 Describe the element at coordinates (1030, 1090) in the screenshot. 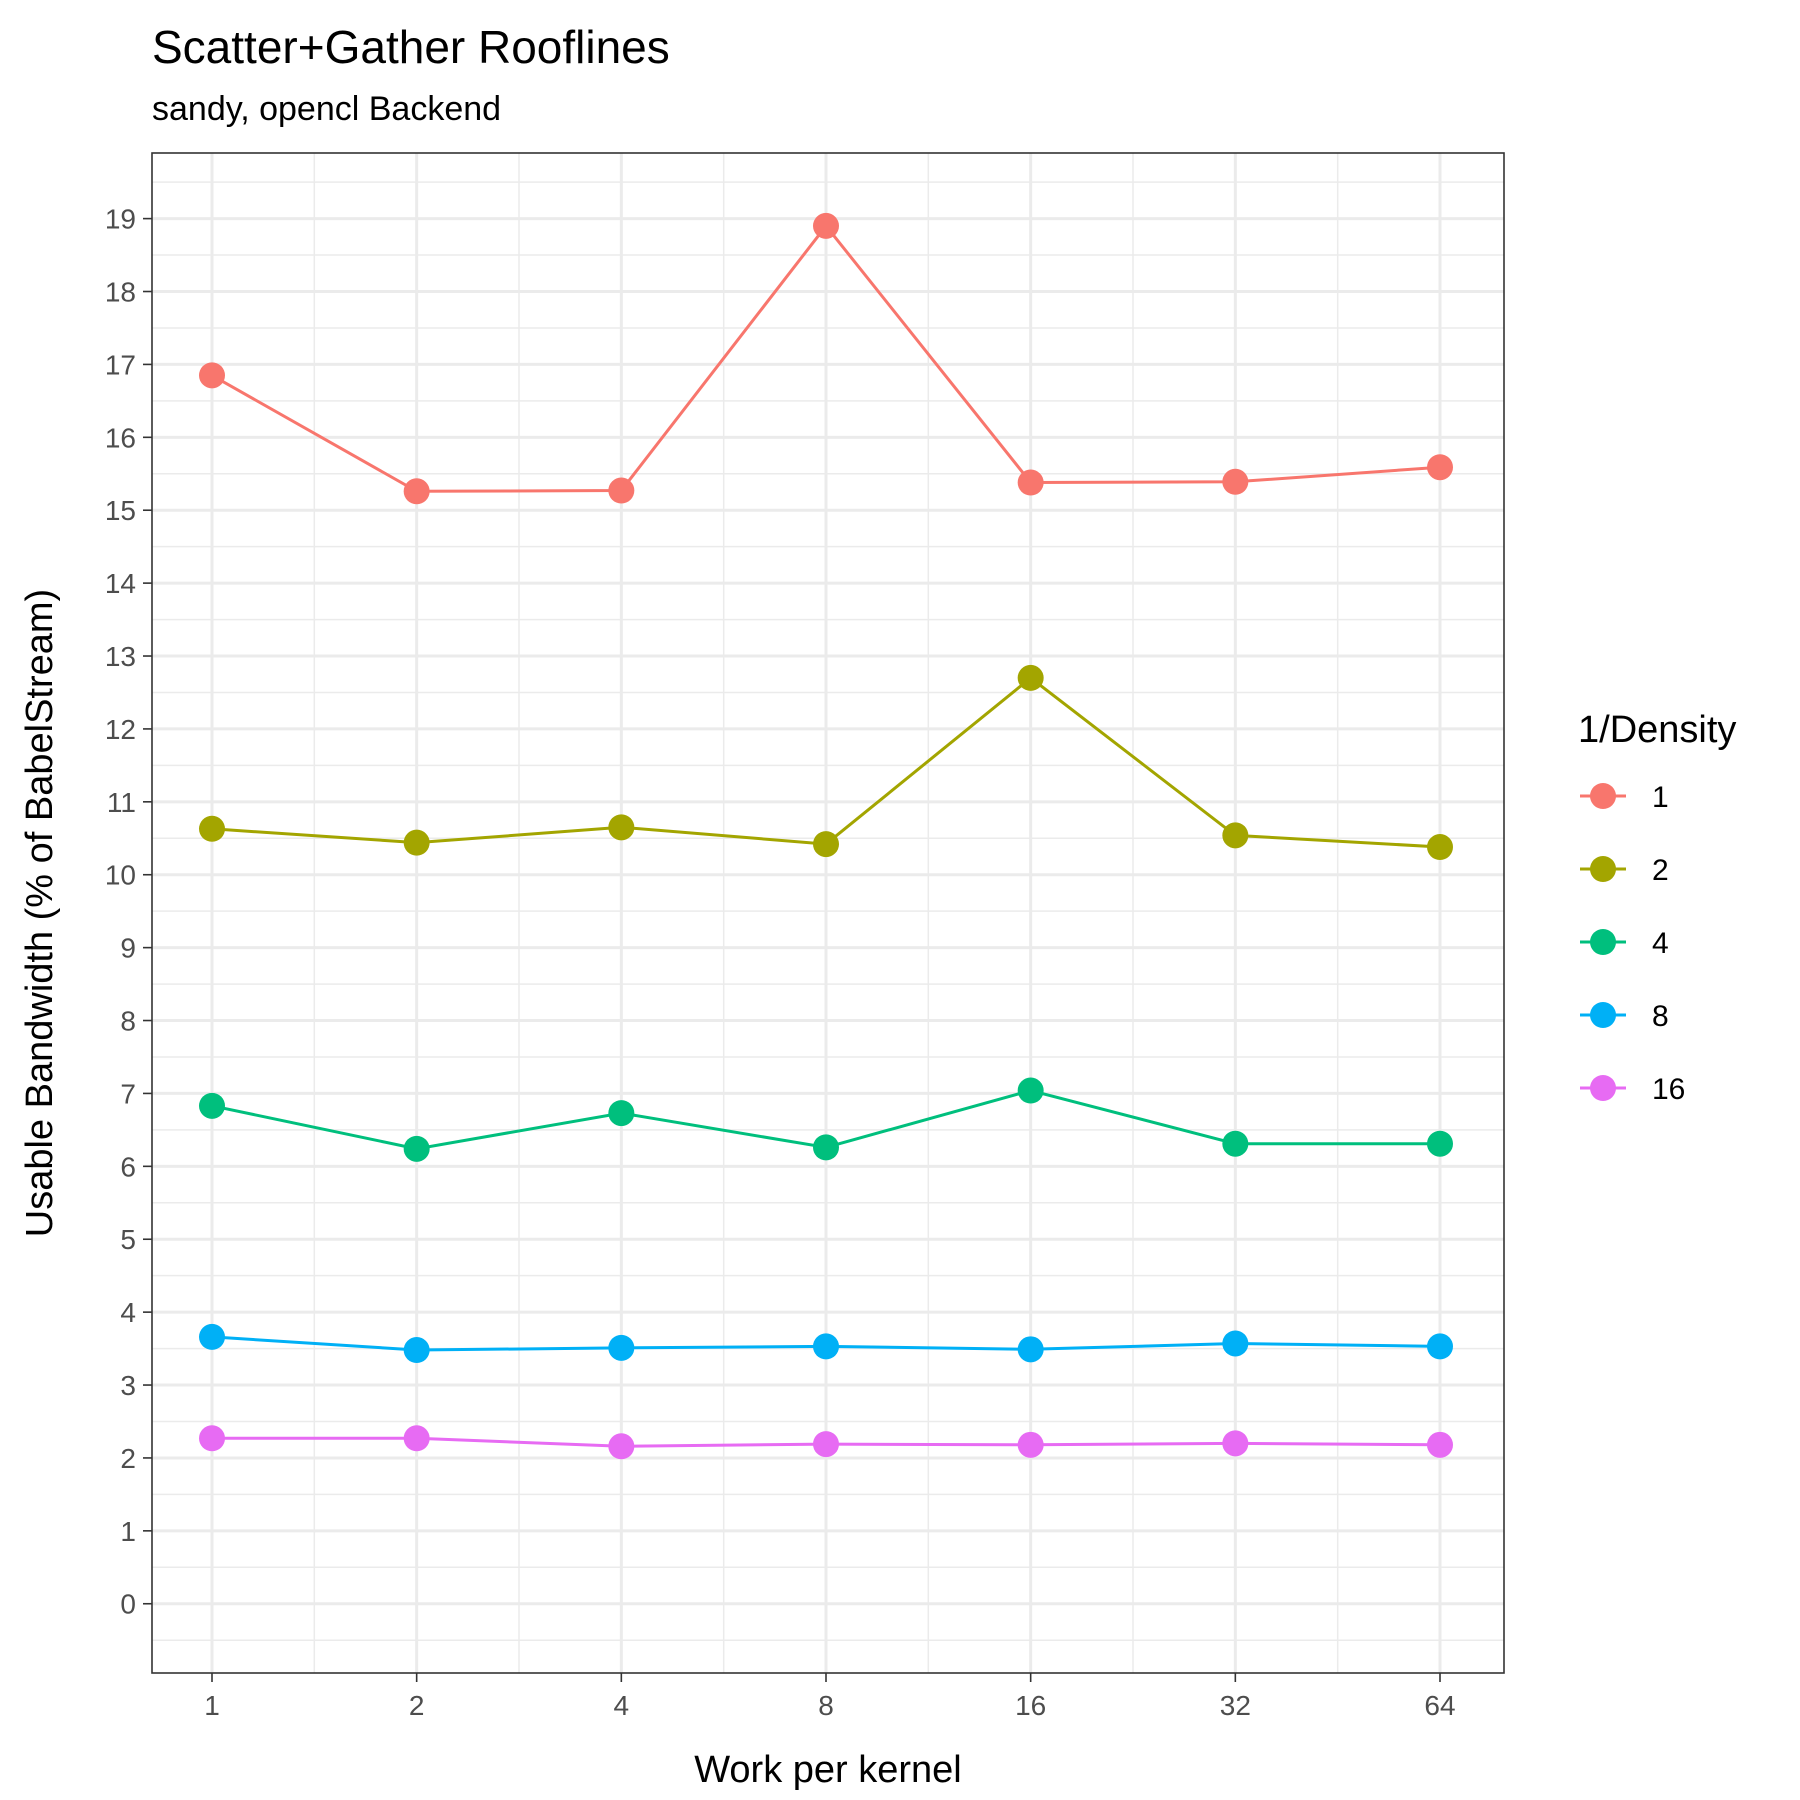

I see `data-point-4-x16` at that location.